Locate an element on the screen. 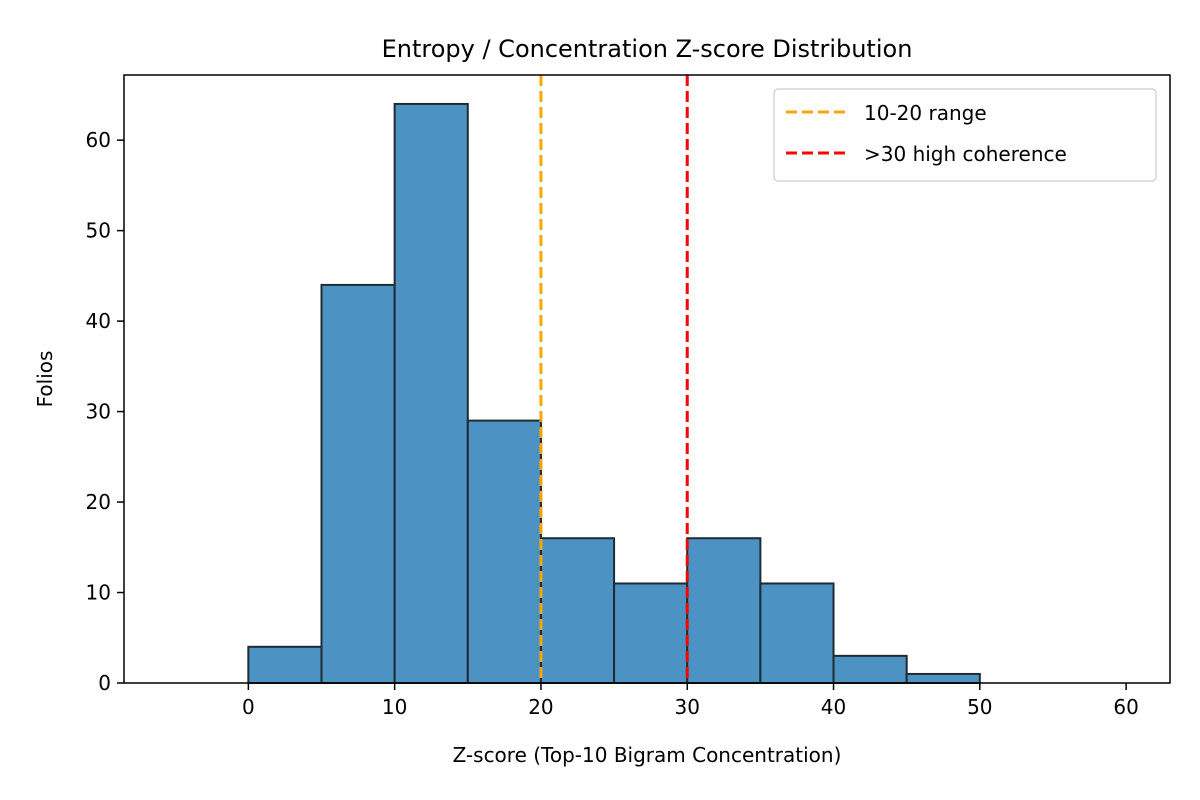 The width and height of the screenshot is (1200, 800). y-tick-label-1: 10 is located at coordinates (98, 593).